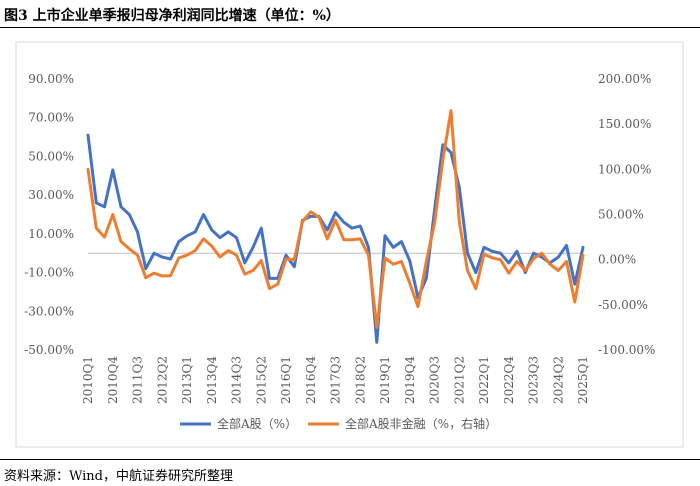 The height and width of the screenshot is (486, 700). What do you see at coordinates (187, 380) in the screenshot?
I see `x-axis-tick-label: 2013Q1` at bounding box center [187, 380].